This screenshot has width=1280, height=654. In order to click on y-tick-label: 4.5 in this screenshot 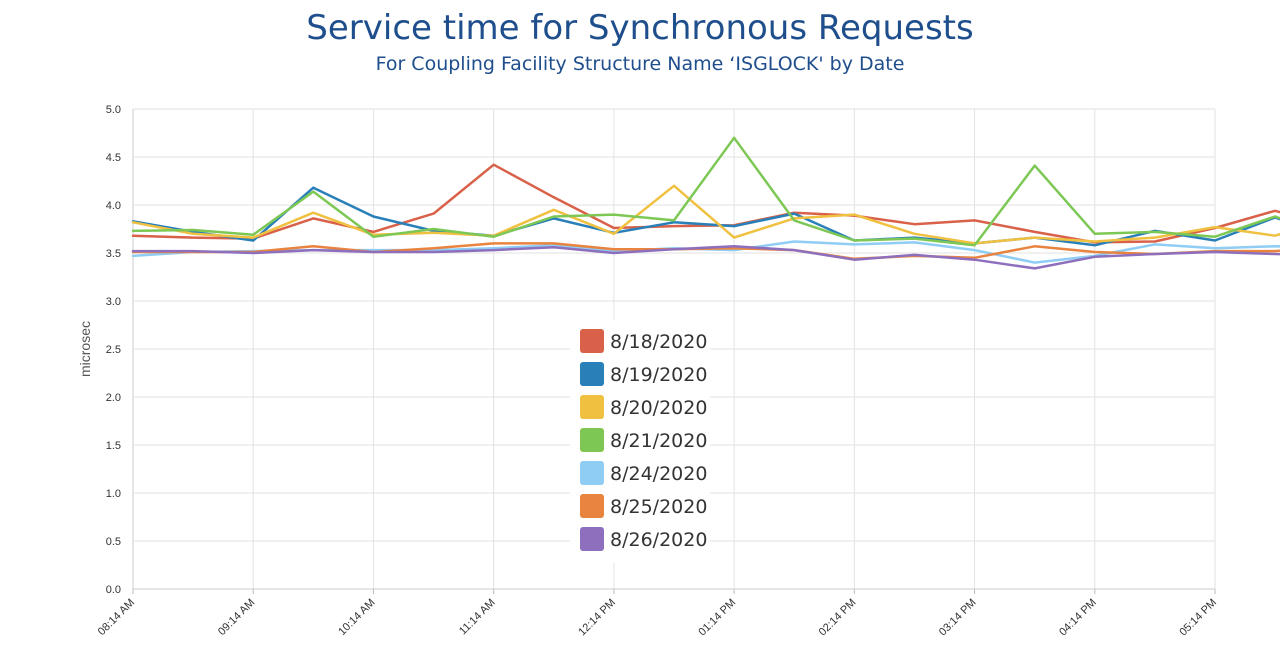, I will do `click(113, 158)`.